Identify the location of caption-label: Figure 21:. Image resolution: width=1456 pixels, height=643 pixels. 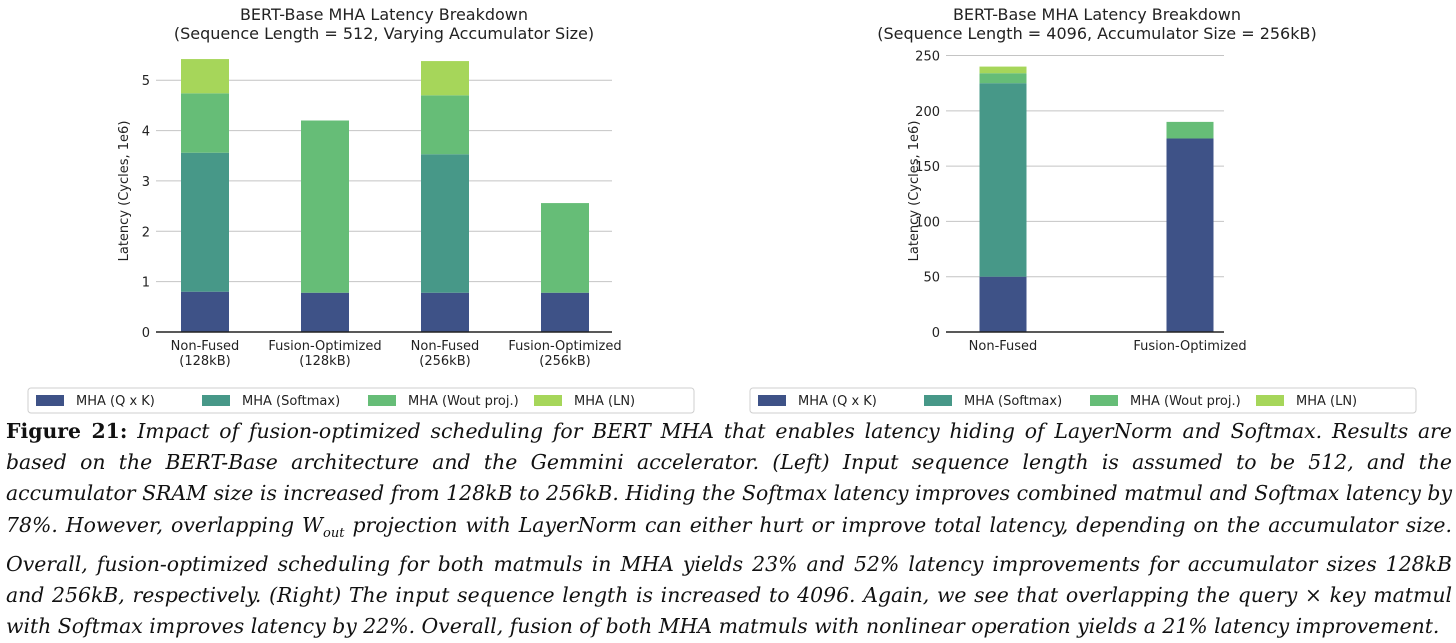
(67, 431).